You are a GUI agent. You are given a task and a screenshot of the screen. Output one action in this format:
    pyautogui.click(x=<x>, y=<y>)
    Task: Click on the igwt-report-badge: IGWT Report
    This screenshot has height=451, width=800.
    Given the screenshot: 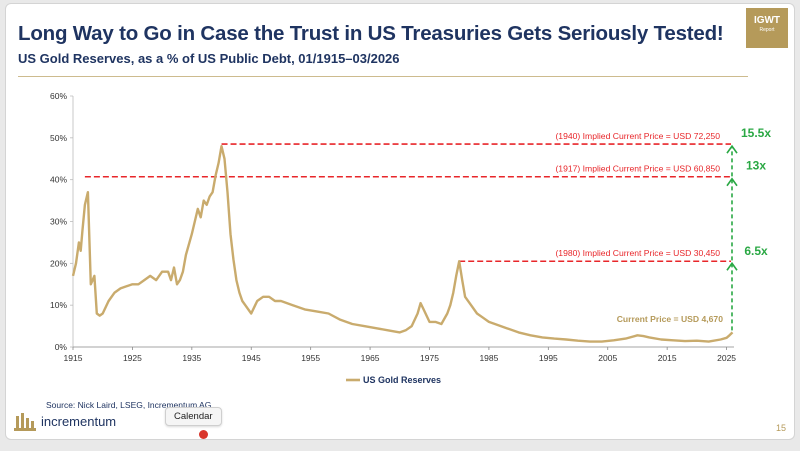 What is the action you would take?
    pyautogui.click(x=767, y=28)
    